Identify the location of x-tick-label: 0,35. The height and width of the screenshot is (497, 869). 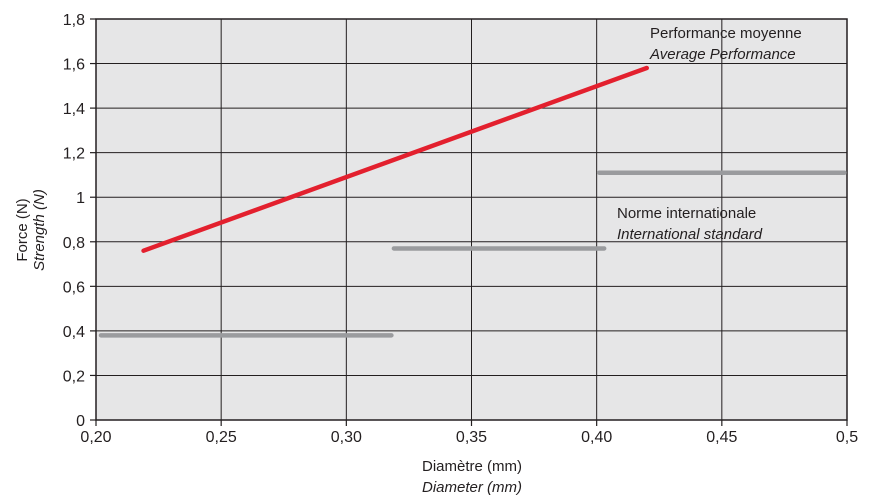
(471, 437).